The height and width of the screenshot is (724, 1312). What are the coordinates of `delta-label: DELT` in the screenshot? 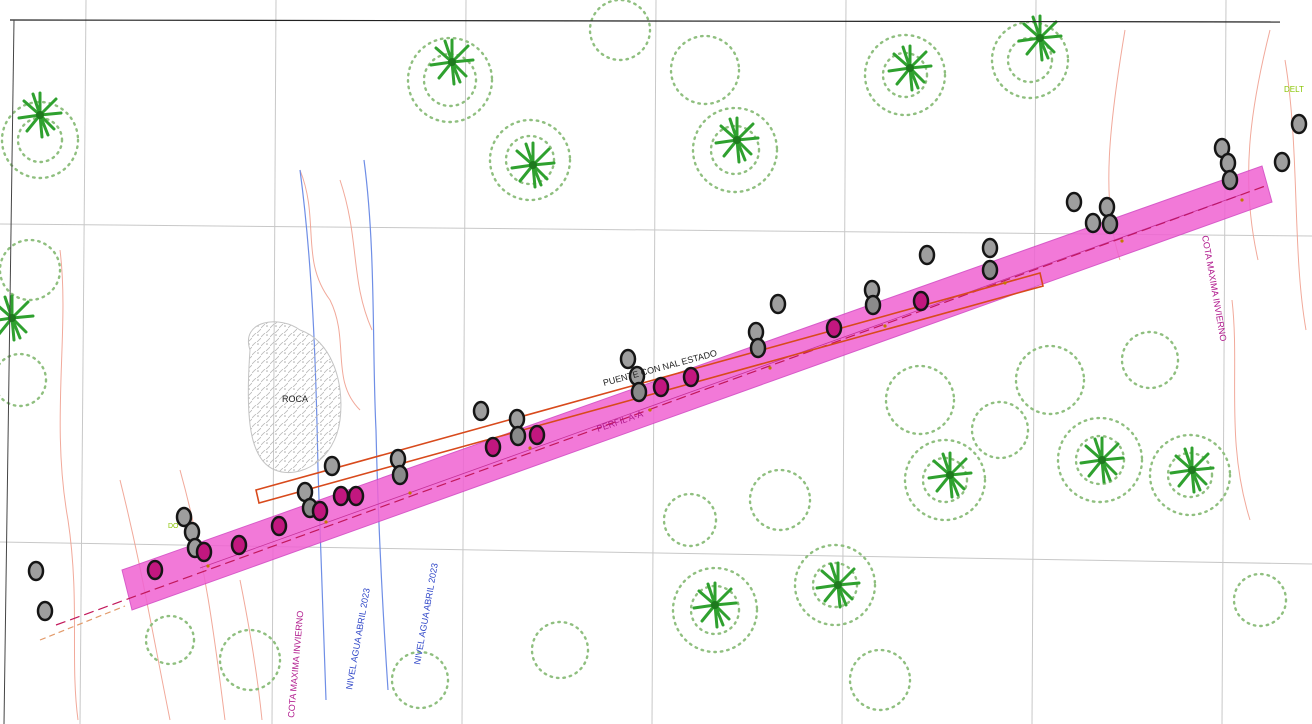 It's located at (1294, 89).